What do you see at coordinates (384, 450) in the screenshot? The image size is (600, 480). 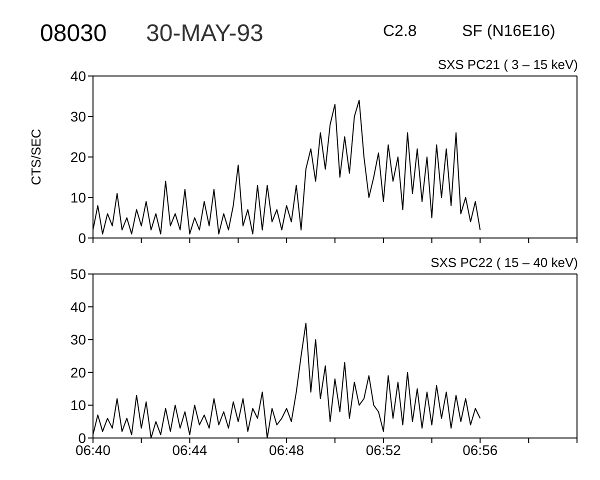 I see `x-tick-label: 06:52` at bounding box center [384, 450].